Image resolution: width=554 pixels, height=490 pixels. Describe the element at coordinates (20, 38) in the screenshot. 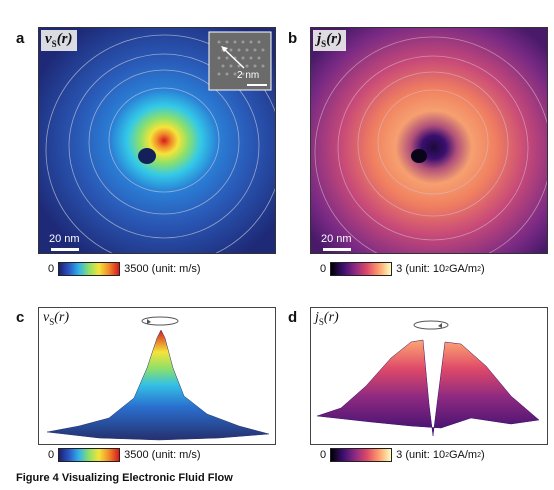

I see `panel-letter-a: a` at that location.